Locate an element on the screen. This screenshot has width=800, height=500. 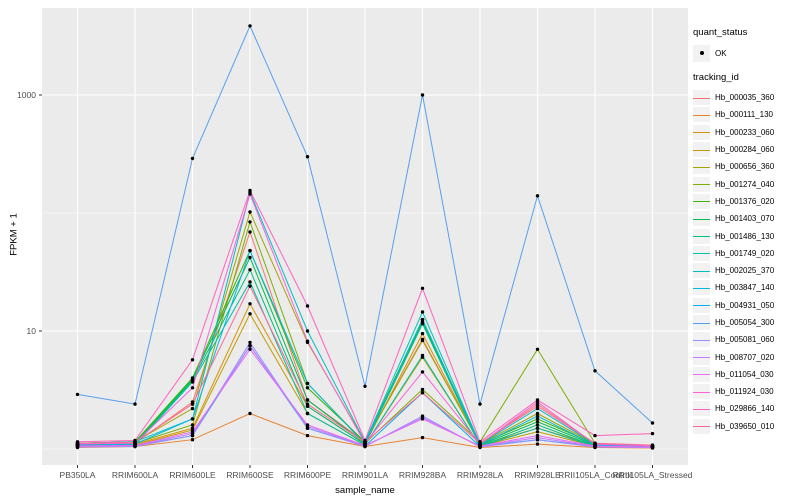
legend-item-Hb_000284_060: Hb_000284_060 is located at coordinates (746, 149).